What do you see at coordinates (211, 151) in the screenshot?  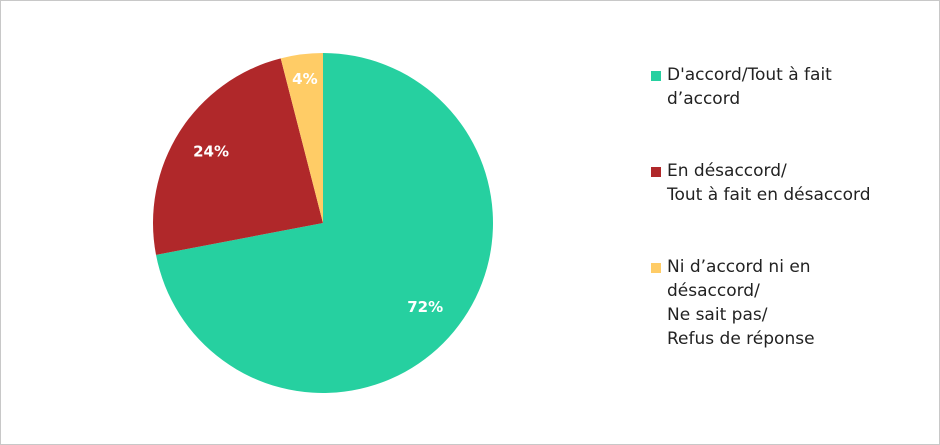 I see `data-label: 24%` at bounding box center [211, 151].